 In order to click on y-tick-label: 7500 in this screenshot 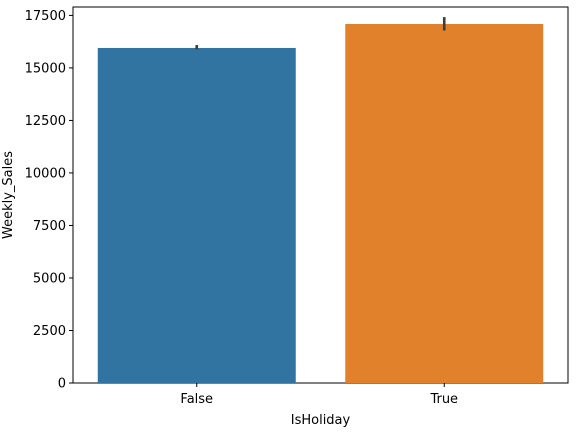, I will do `click(49, 226)`.